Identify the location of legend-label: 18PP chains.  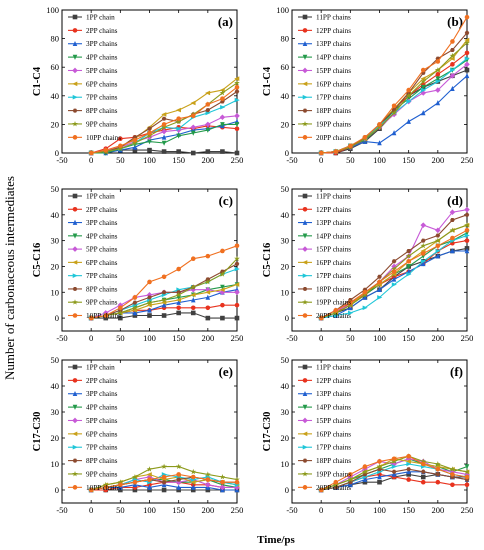
(333, 111).